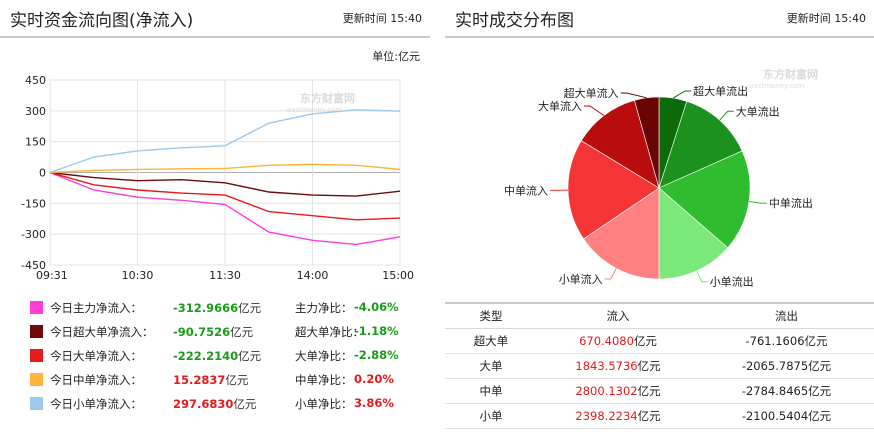  What do you see at coordinates (324, 380) in the screenshot?
I see `ratio-label: 中单净比：` at bounding box center [324, 380].